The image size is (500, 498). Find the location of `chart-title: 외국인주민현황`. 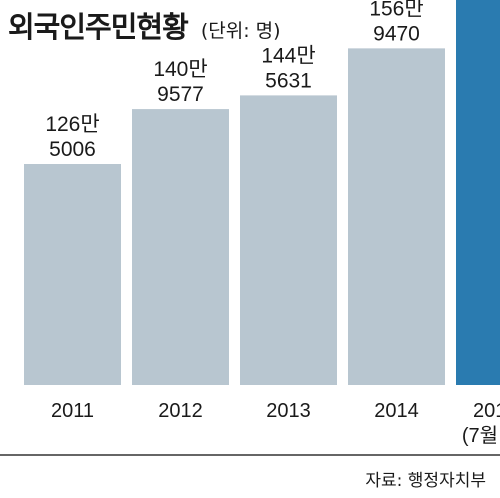

chart-title: 외국인주민현황 is located at coordinates (98, 27).